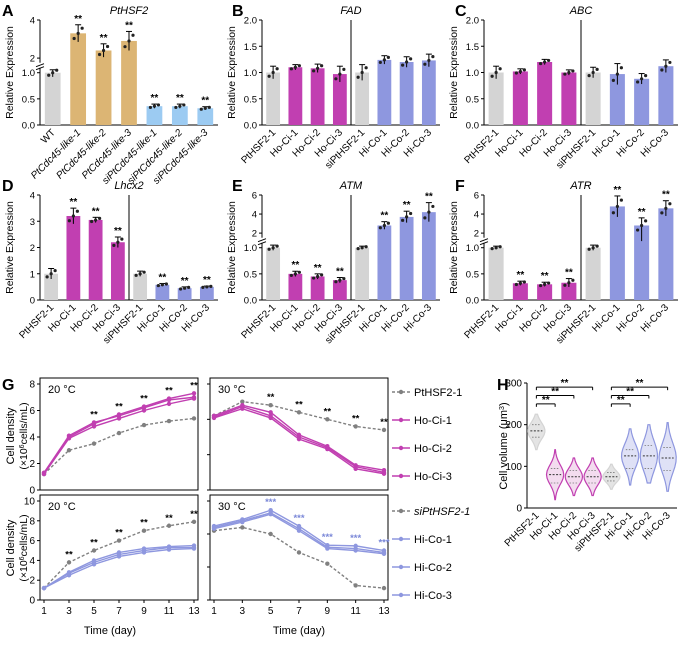 This screenshot has height=645, width=685. Describe the element at coordinates (32, 274) in the screenshot. I see `panel-d-y-tick-label: 1` at that location.